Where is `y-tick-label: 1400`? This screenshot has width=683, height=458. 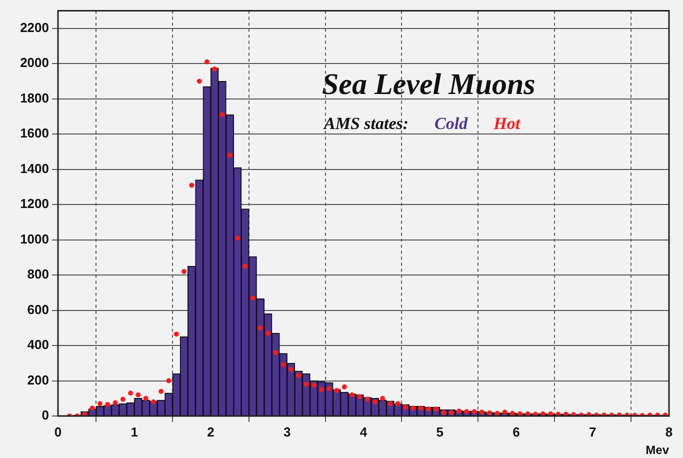 y-tick-label: 1400 is located at coordinates (34, 168).